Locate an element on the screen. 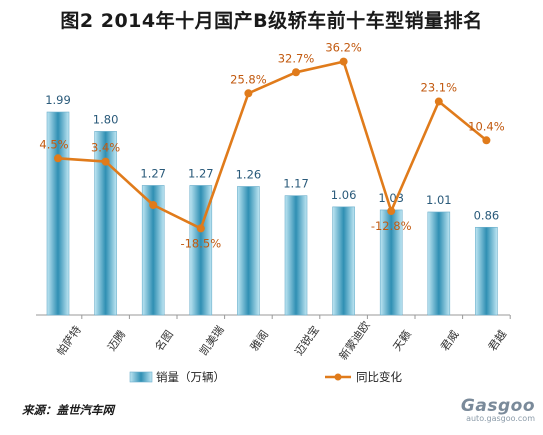 The height and width of the screenshot is (435, 543). yoy-label-6: 36.2% is located at coordinates (343, 48).